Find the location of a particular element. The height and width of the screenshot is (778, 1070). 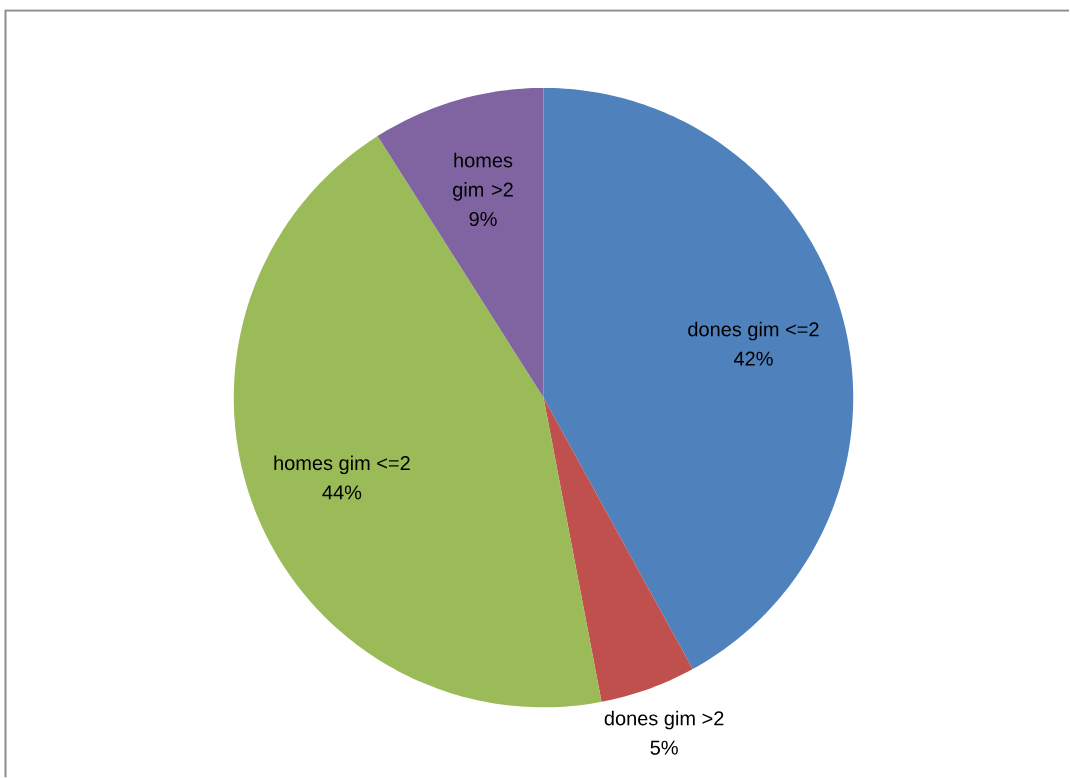

slice-label: homes gim >2 is located at coordinates (483, 176).